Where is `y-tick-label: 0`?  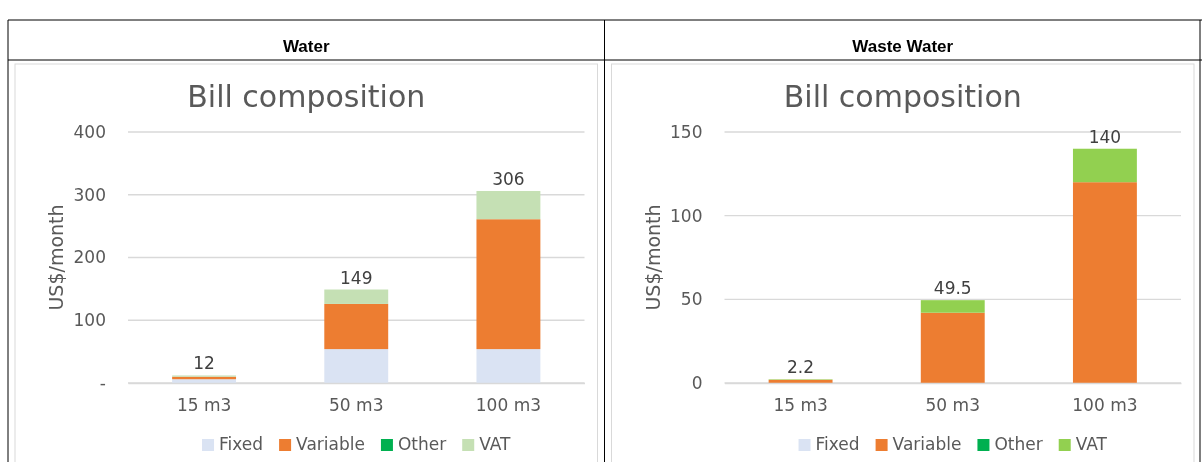 y-tick-label: 0 is located at coordinates (697, 382).